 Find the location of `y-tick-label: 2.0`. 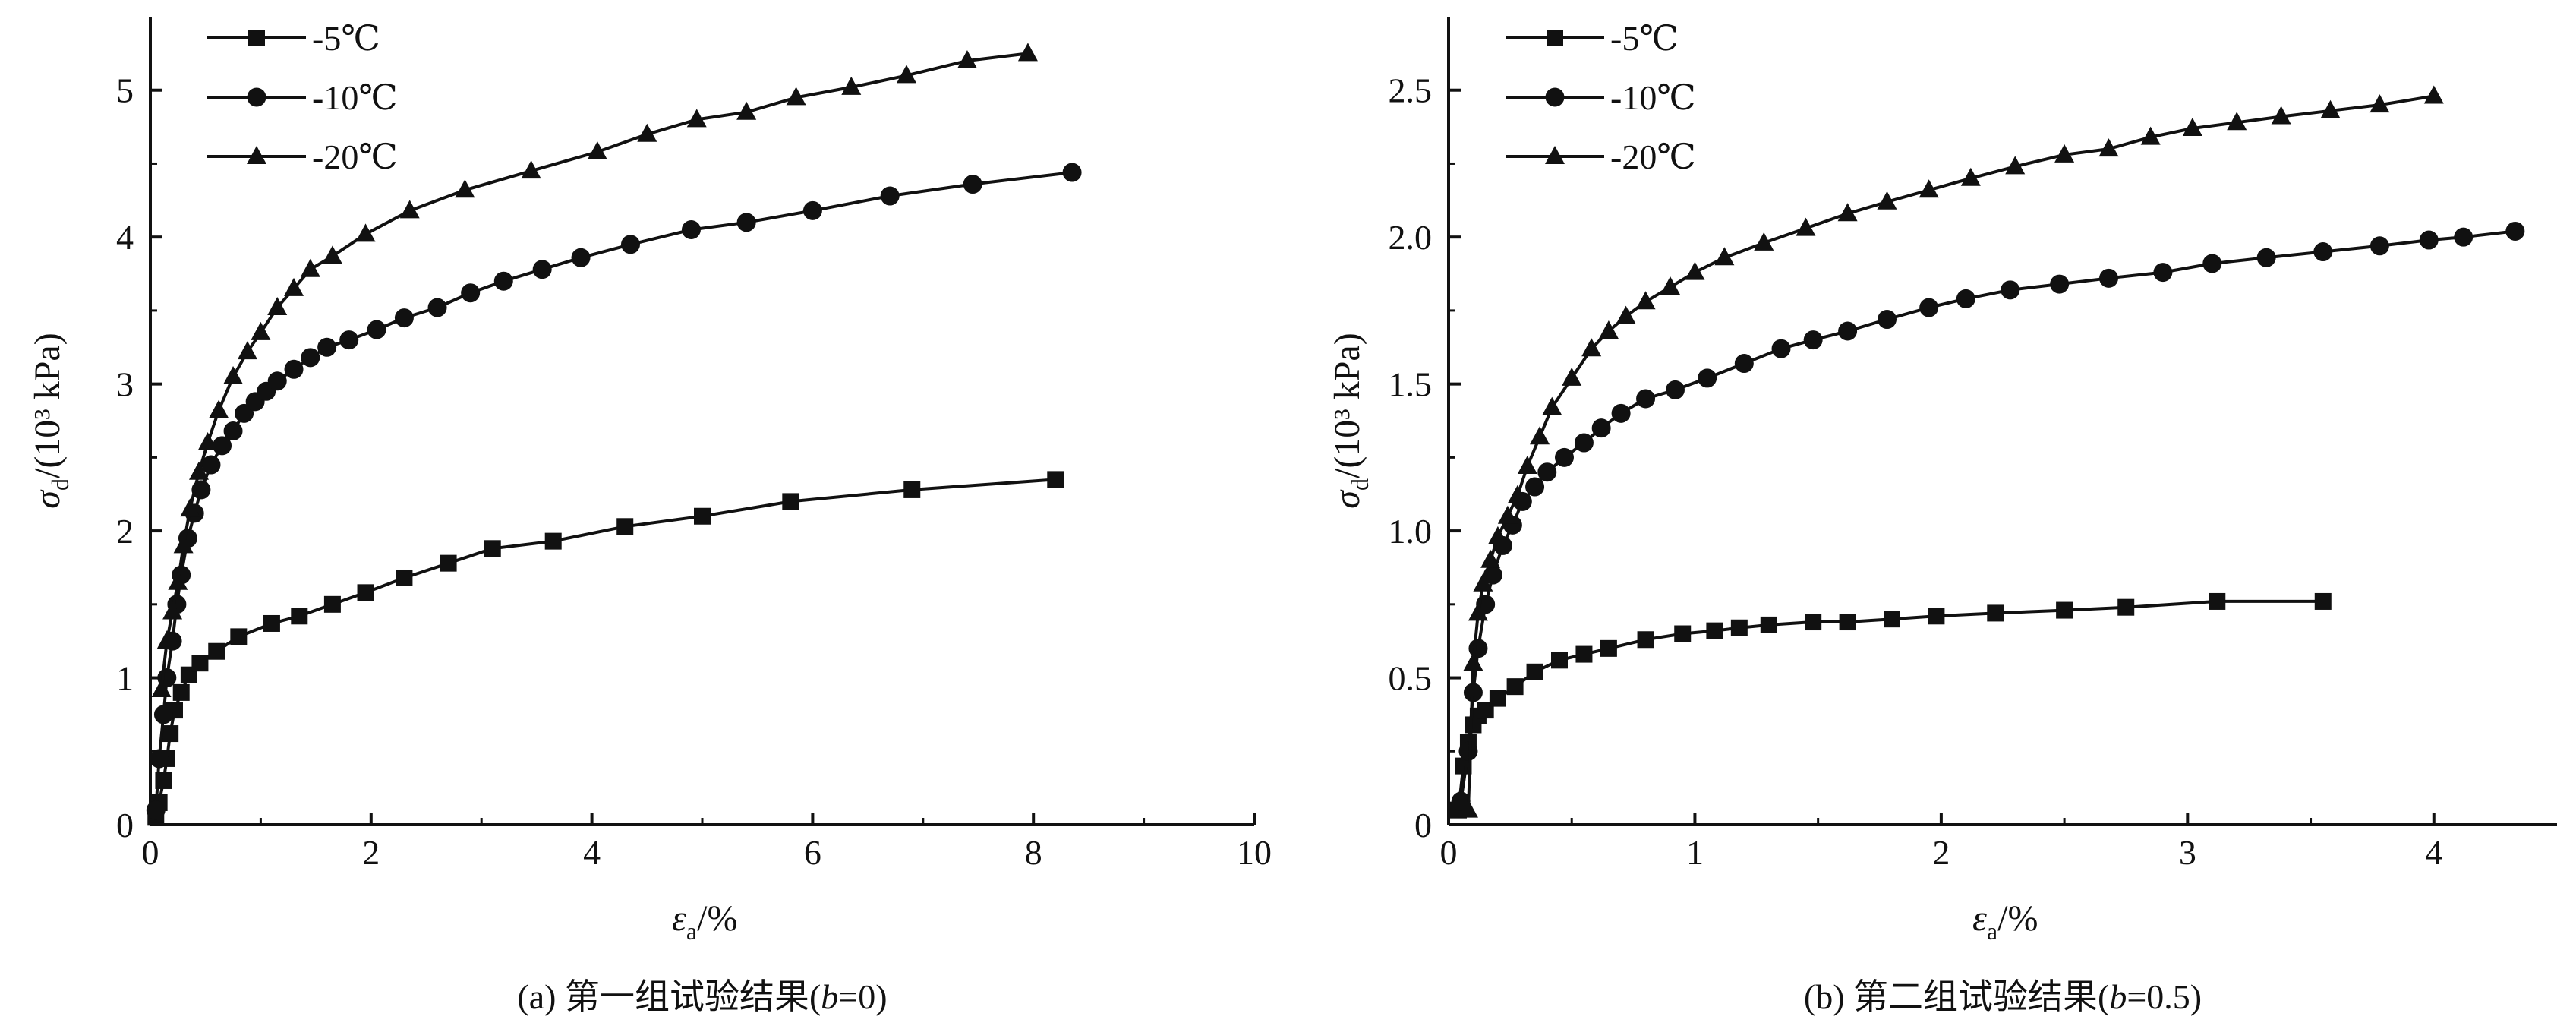

y-tick-label: 2.0 is located at coordinates (1411, 238).